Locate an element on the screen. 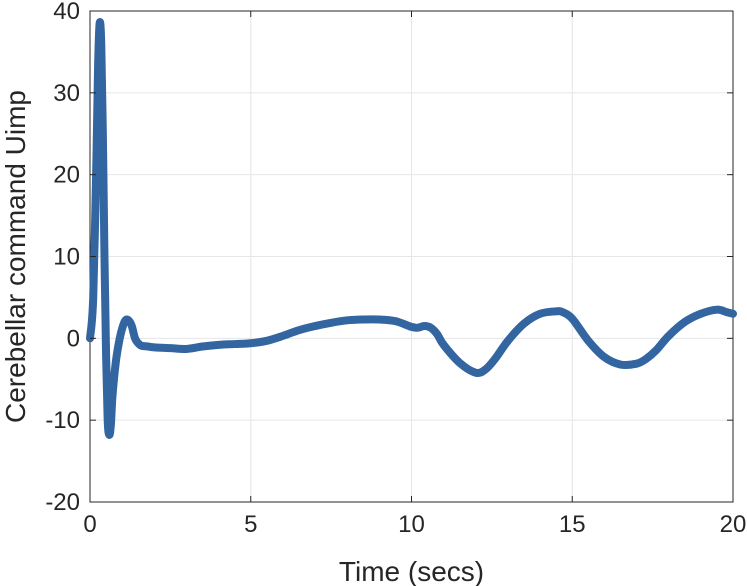 The height and width of the screenshot is (586, 747). x-tick-label: 10 is located at coordinates (411, 524).